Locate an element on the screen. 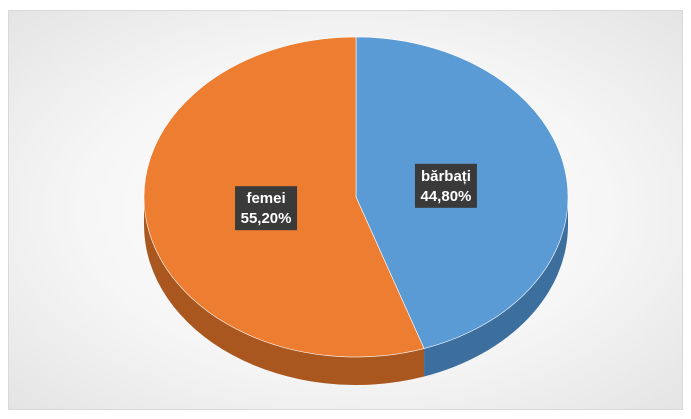 The height and width of the screenshot is (419, 691). data-label-value: 55,20% is located at coordinates (266, 218).